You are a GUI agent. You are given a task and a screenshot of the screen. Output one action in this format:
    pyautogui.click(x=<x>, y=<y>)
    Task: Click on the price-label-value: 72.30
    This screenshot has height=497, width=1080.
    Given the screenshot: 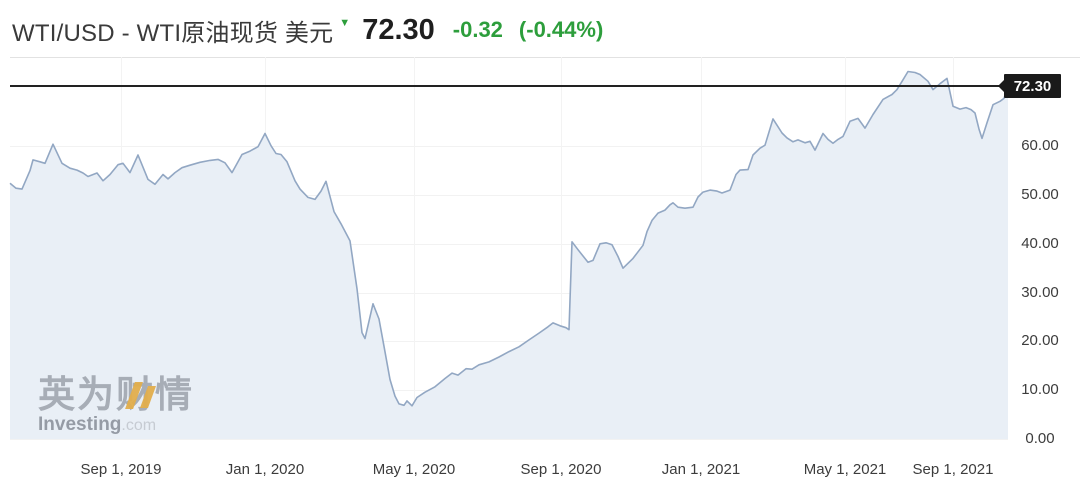 What is the action you would take?
    pyautogui.click(x=1032, y=86)
    